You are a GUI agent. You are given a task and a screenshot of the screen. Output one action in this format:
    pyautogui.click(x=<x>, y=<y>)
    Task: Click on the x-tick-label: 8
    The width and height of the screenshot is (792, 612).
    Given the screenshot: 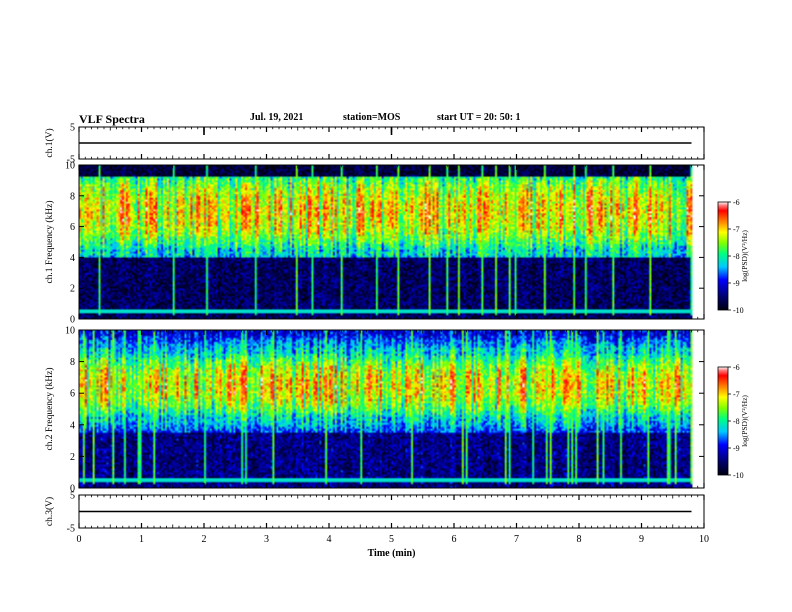 What is the action you would take?
    pyautogui.click(x=579, y=539)
    